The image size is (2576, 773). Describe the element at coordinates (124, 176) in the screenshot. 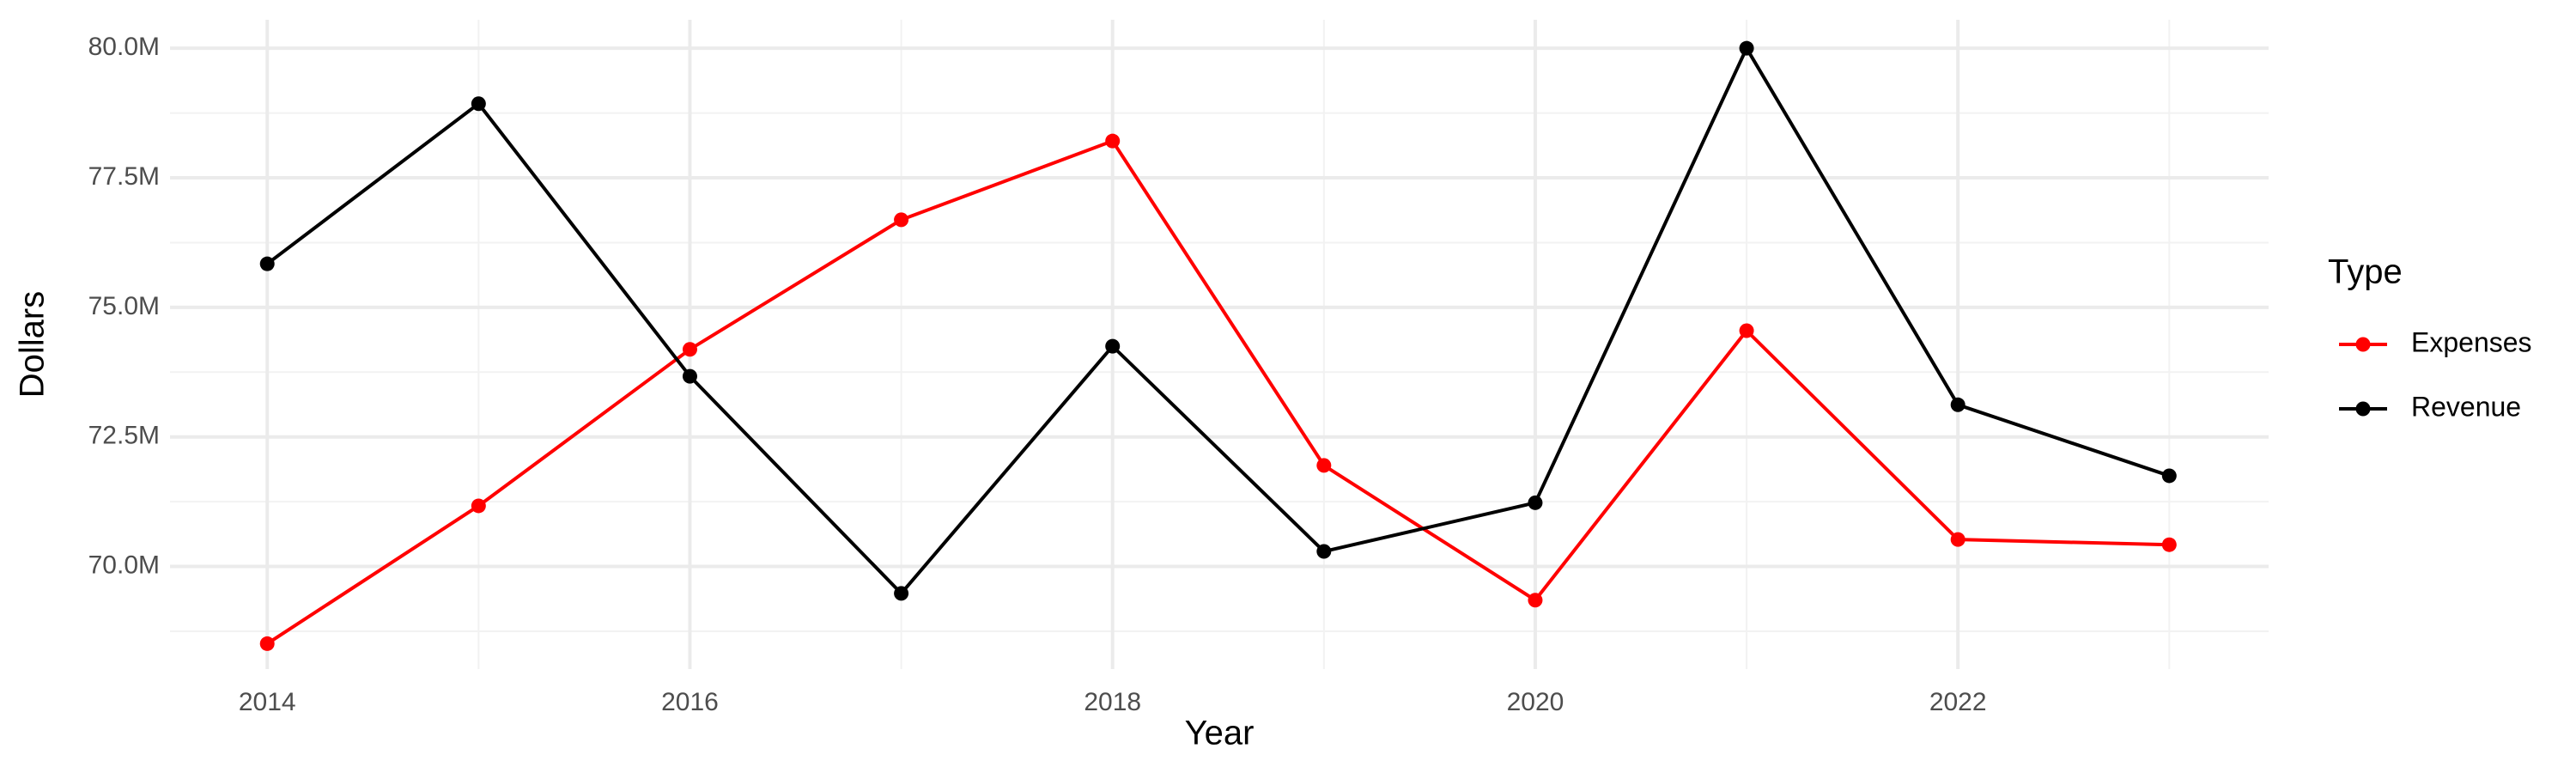

I see `y-tick-label: 77.5M` at that location.